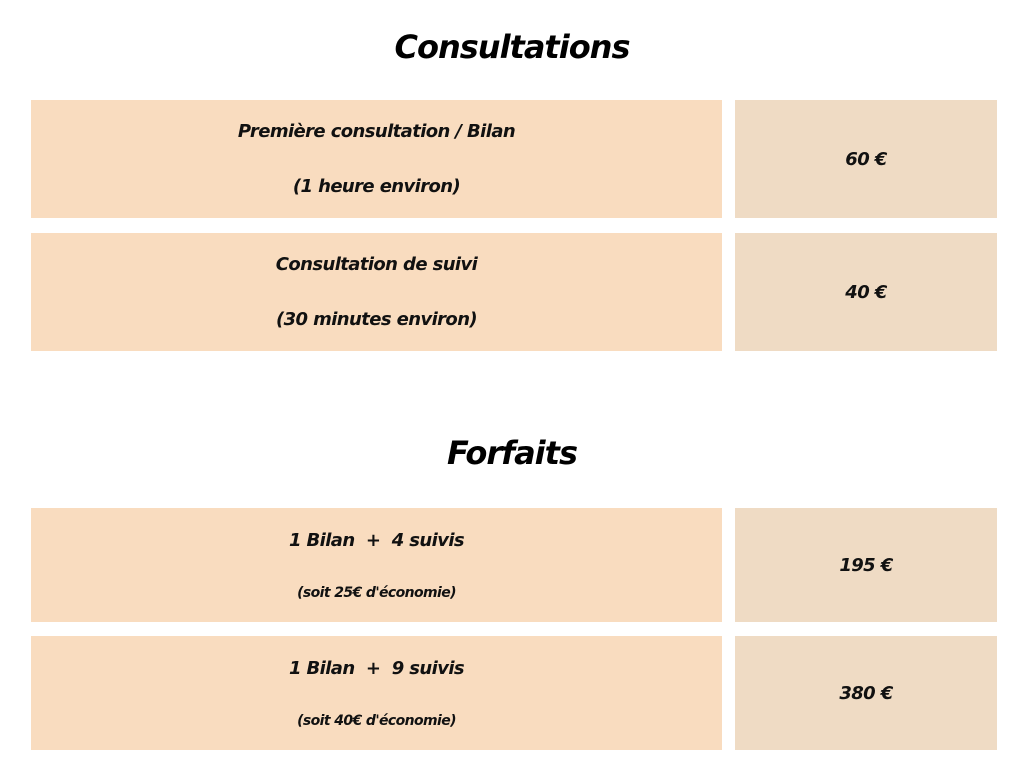 The width and height of the screenshot is (1024, 776). Describe the element at coordinates (866, 565) in the screenshot. I see `forfait-price: 195 €` at that location.